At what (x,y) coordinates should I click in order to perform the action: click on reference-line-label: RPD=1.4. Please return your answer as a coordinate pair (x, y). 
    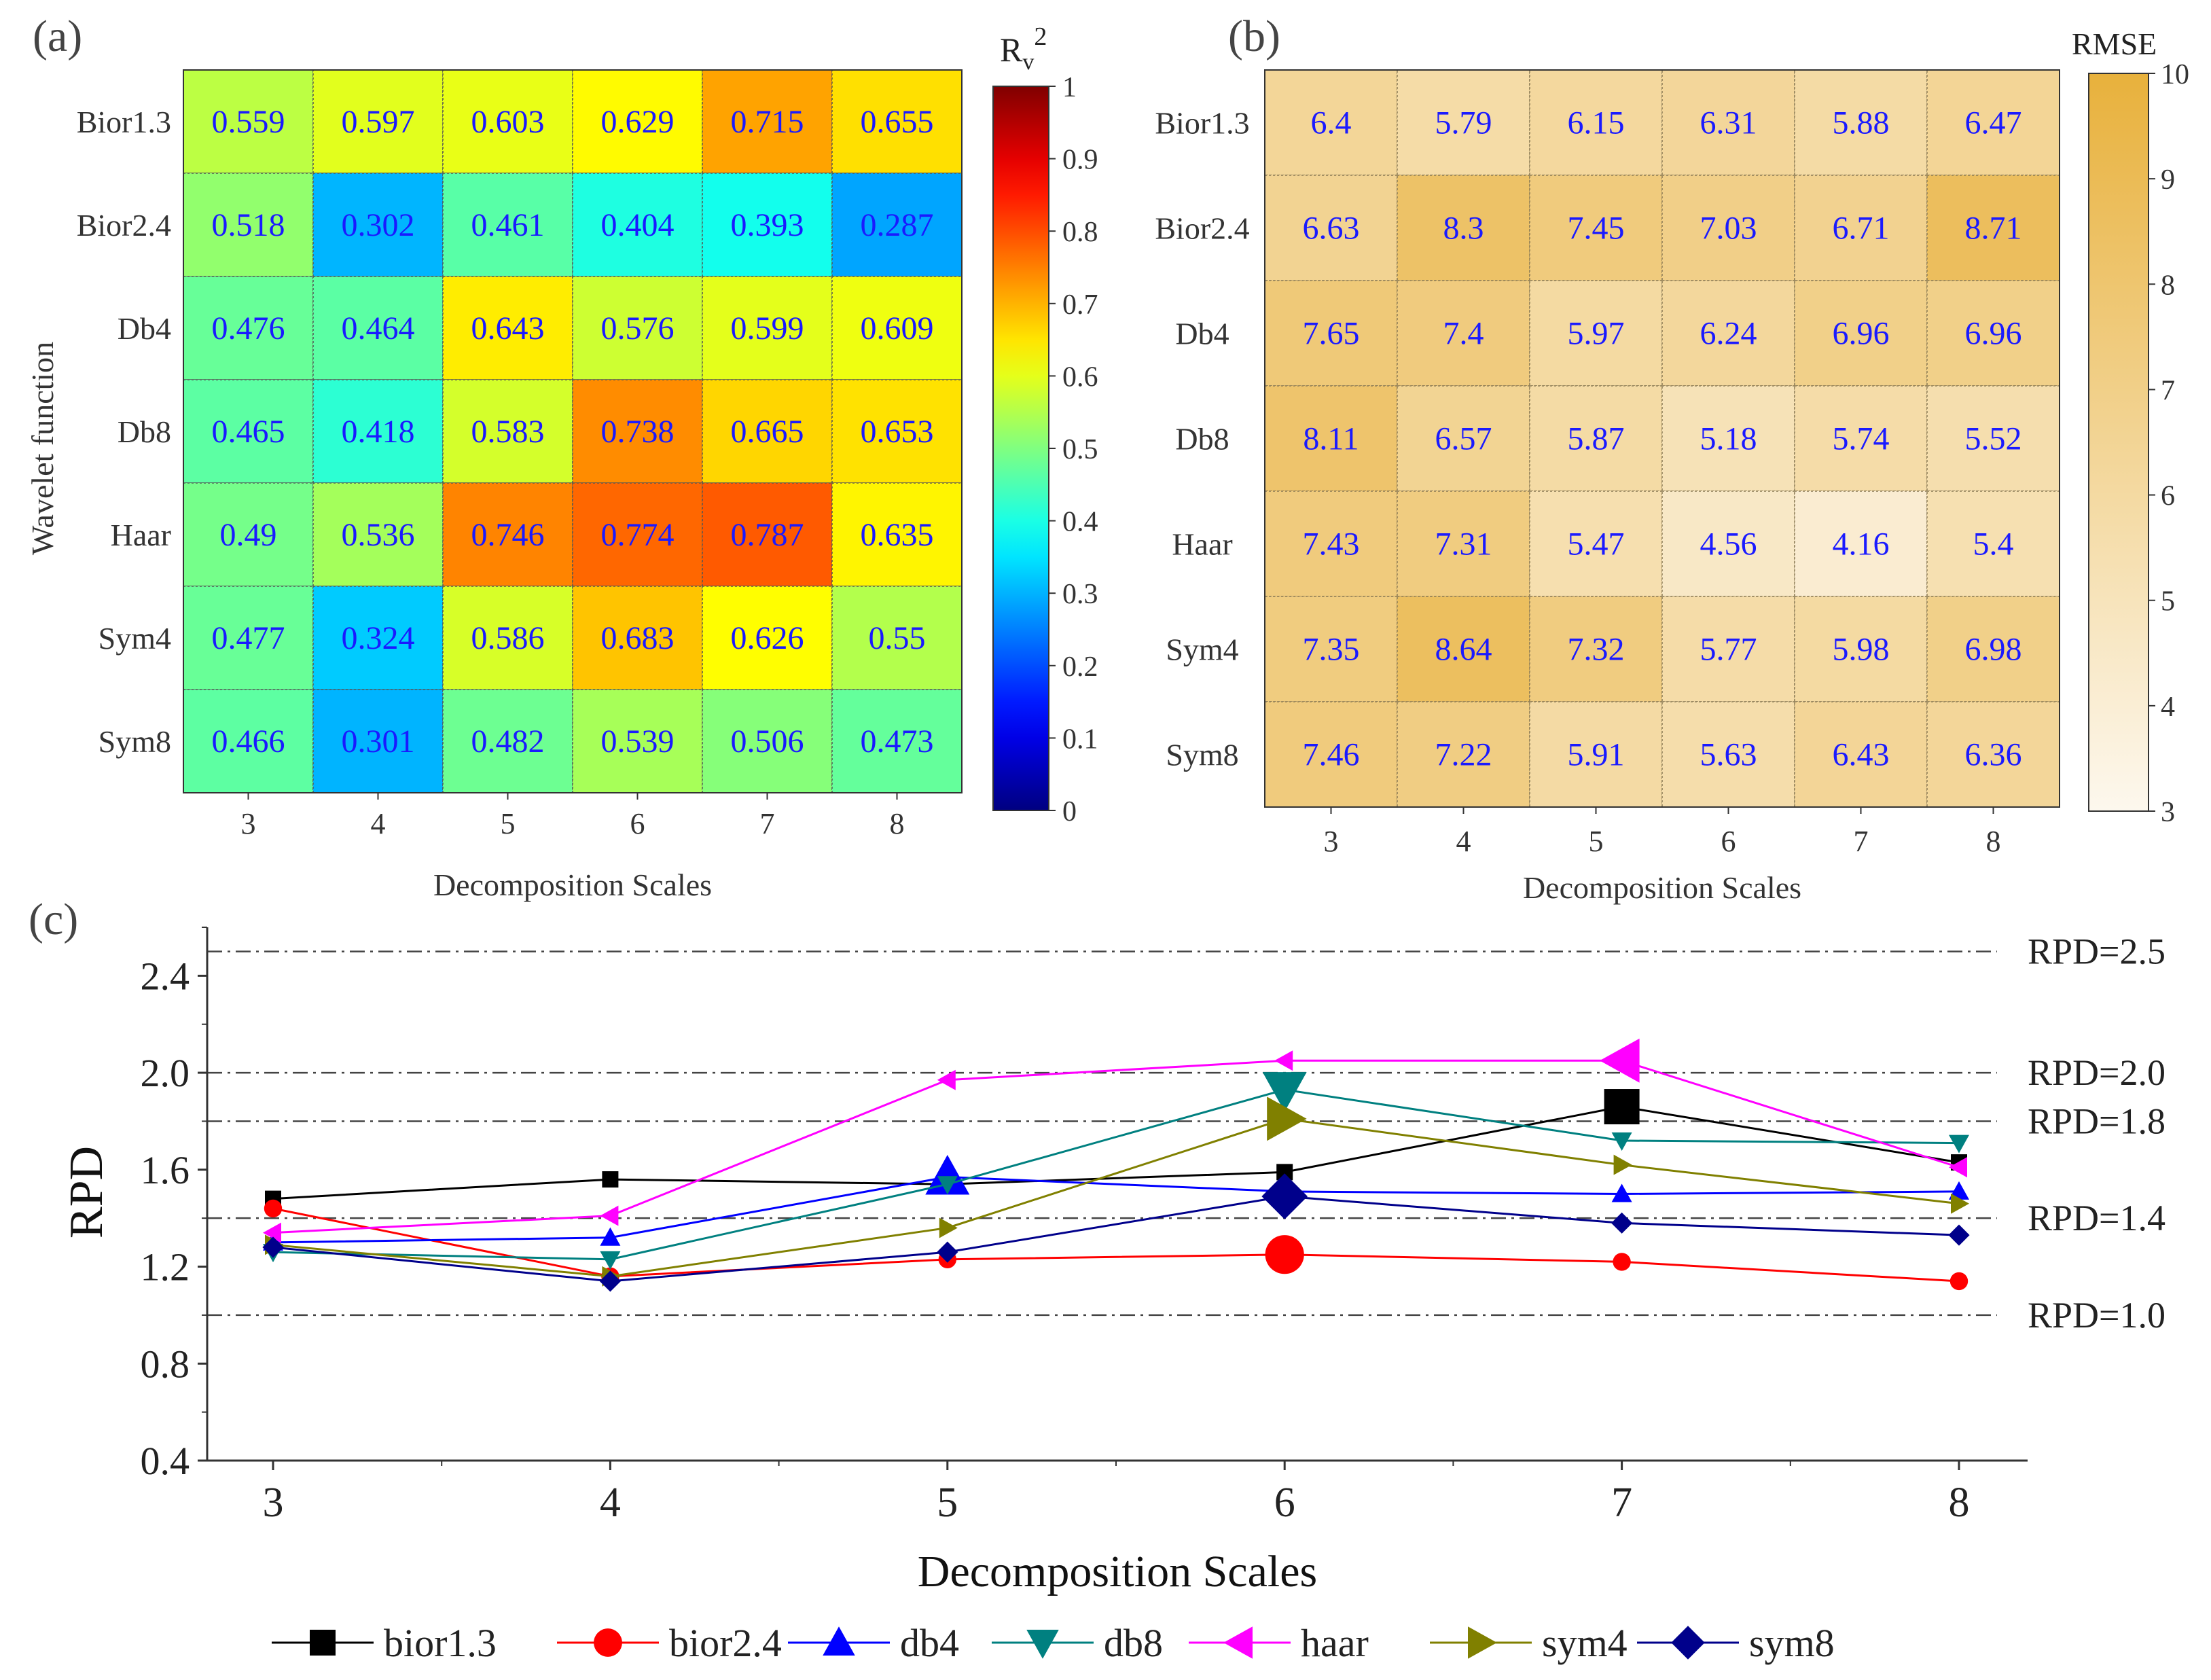
    Looking at the image, I should click on (2096, 1218).